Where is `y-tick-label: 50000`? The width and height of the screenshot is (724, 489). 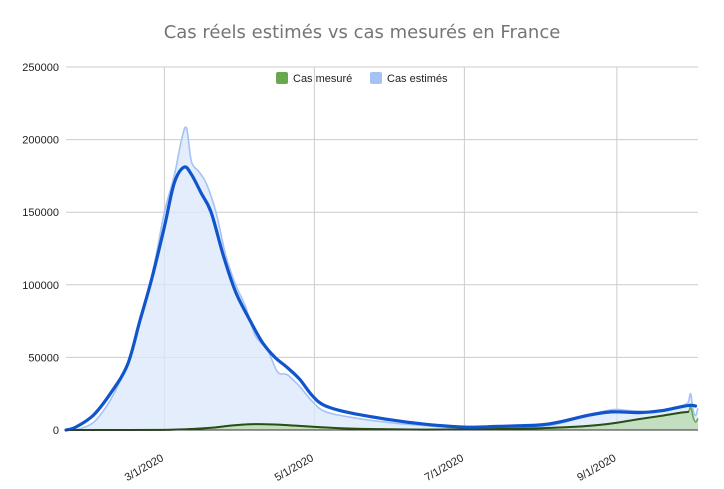
y-tick-label: 50000 is located at coordinates (43, 358).